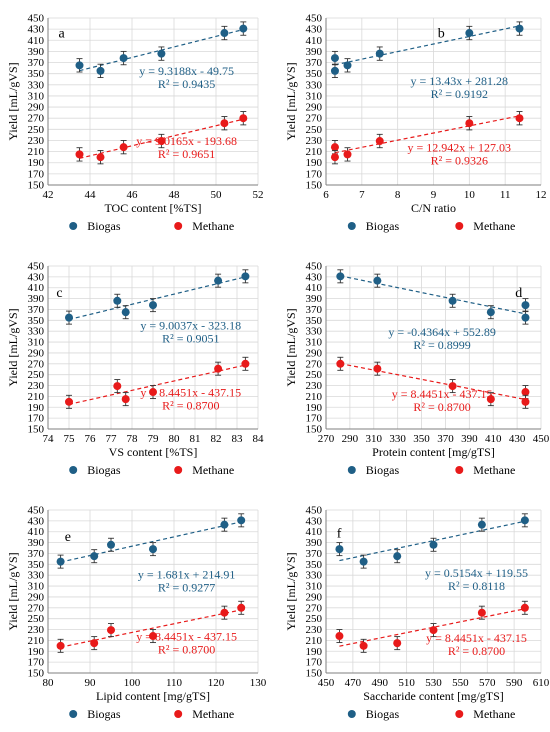 This screenshot has width=550, height=732. I want to click on x-tick-label: 490, so click(380, 683).